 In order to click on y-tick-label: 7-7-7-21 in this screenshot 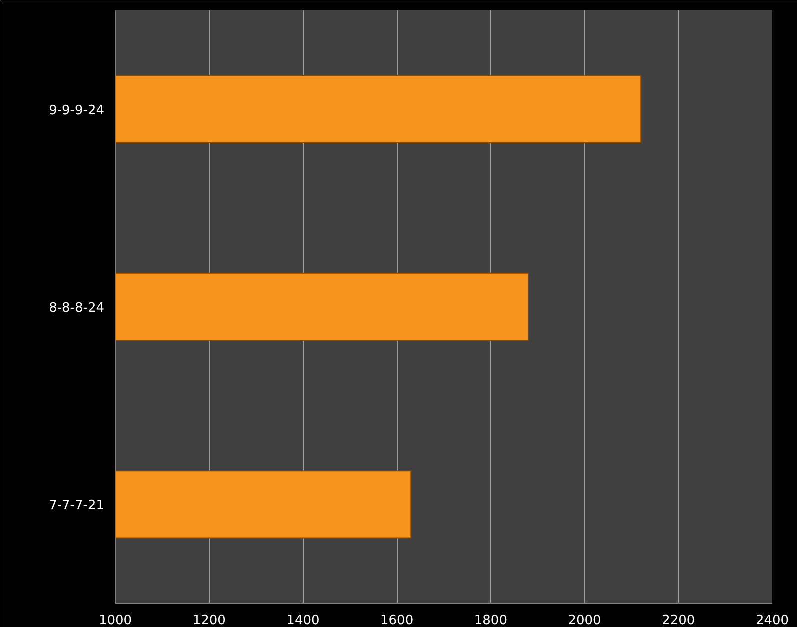, I will do `click(77, 506)`.